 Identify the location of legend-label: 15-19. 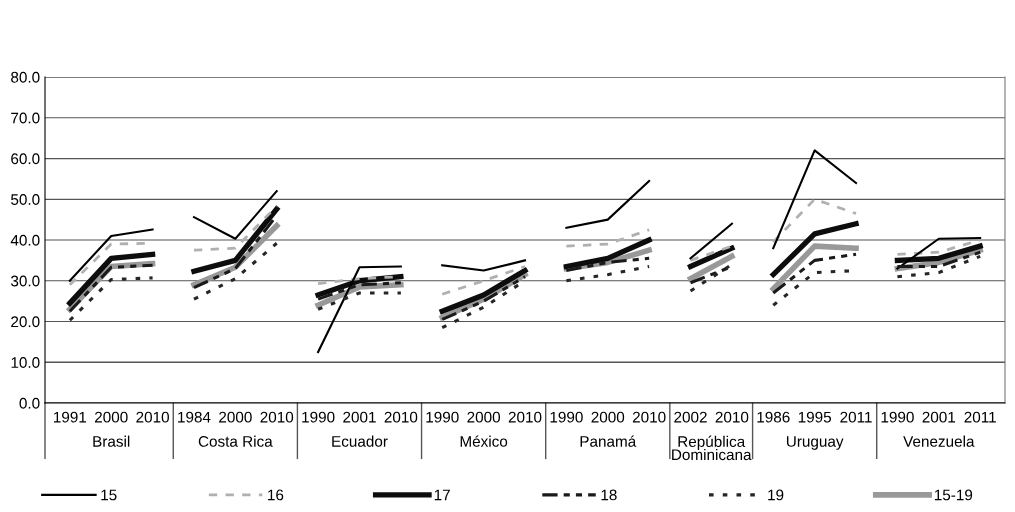
(953, 495).